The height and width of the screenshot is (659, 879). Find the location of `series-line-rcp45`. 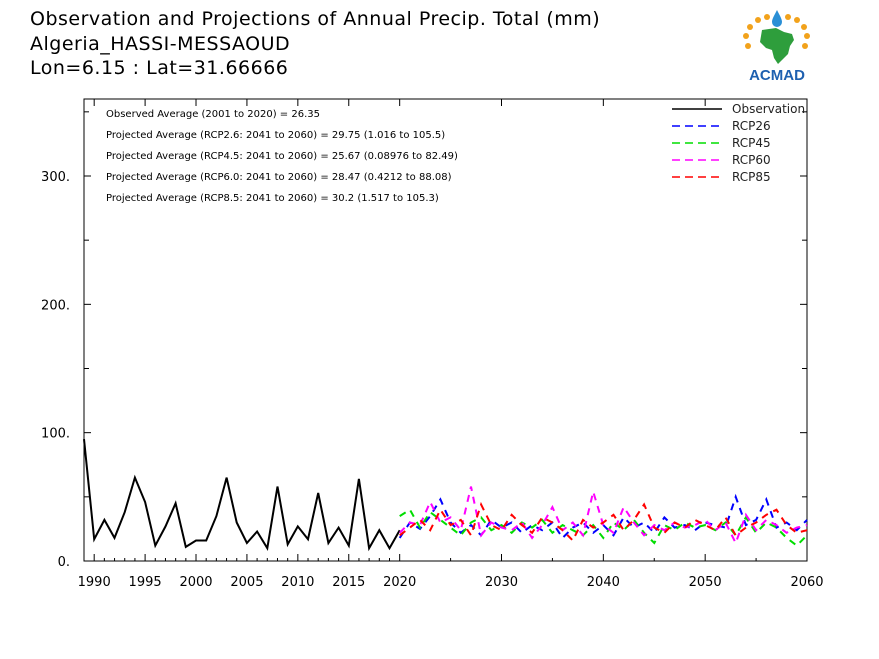

series-line-rcp45 is located at coordinates (603, 527).